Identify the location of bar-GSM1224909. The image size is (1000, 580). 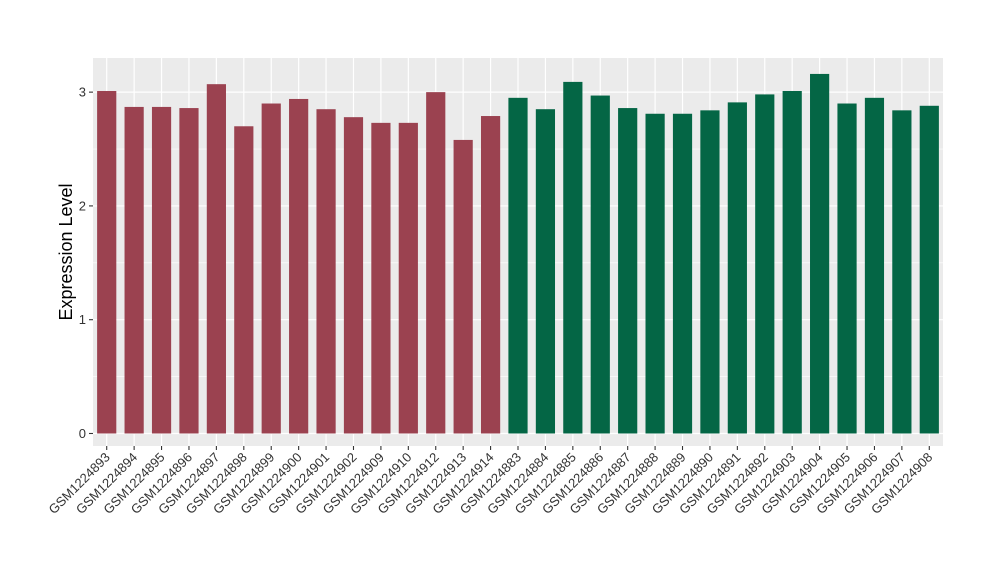
(381, 278).